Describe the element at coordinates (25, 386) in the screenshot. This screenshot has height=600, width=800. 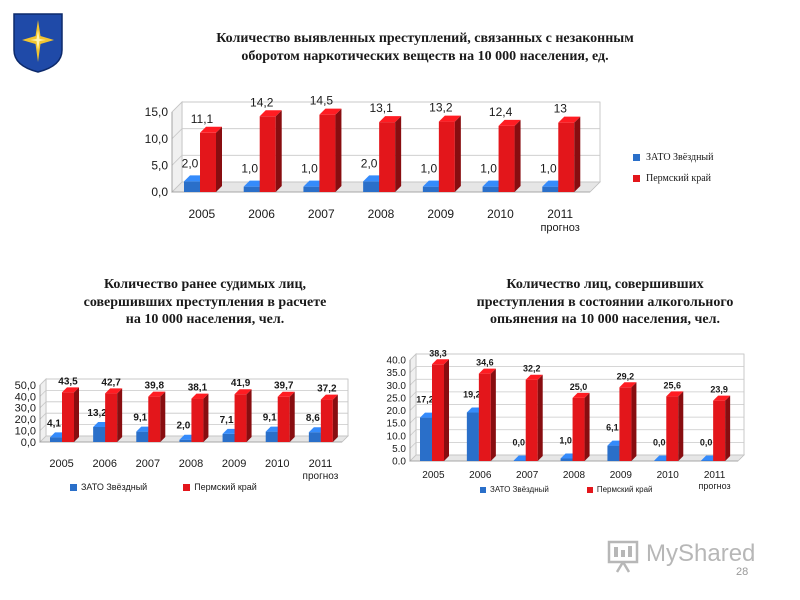
I see `y-tick-label: 50,0` at that location.